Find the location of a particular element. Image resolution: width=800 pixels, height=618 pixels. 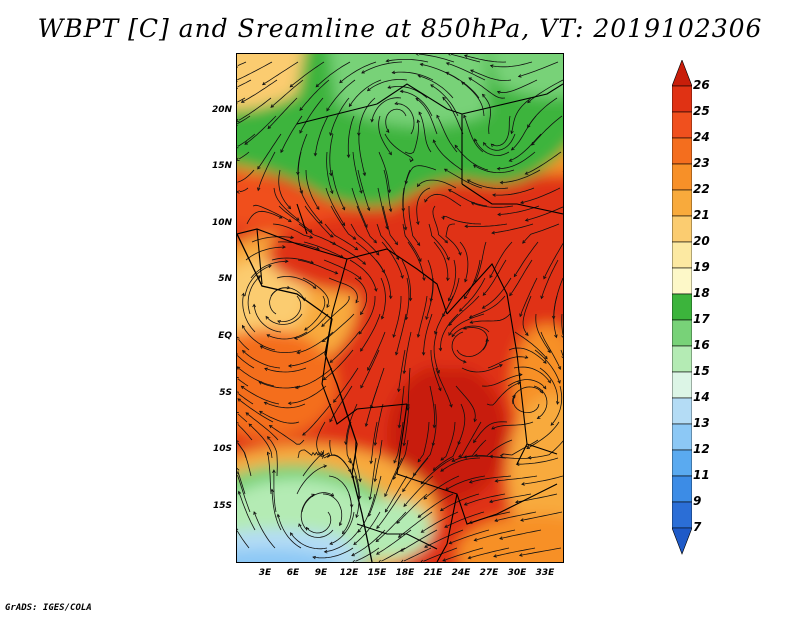

colorbar-tick-label: 13 is located at coordinates (701, 423).